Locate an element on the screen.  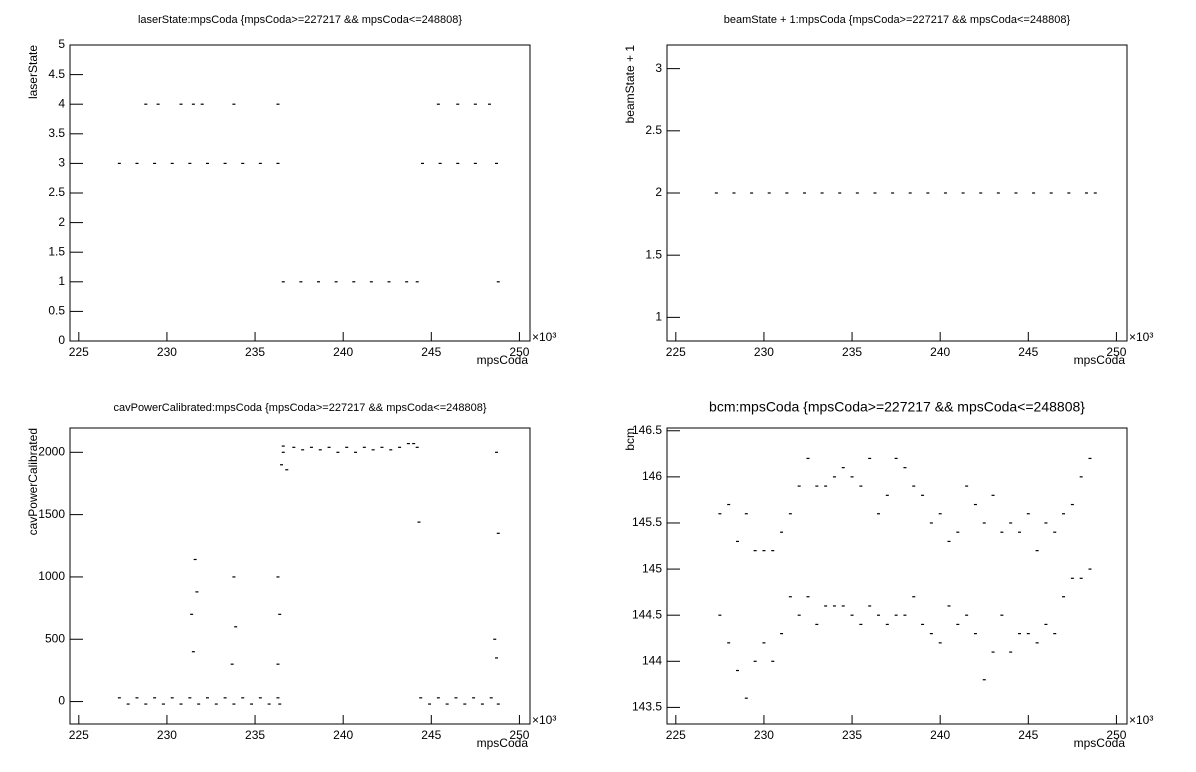
y-tick-label: 2.5 is located at coordinates (653, 130).